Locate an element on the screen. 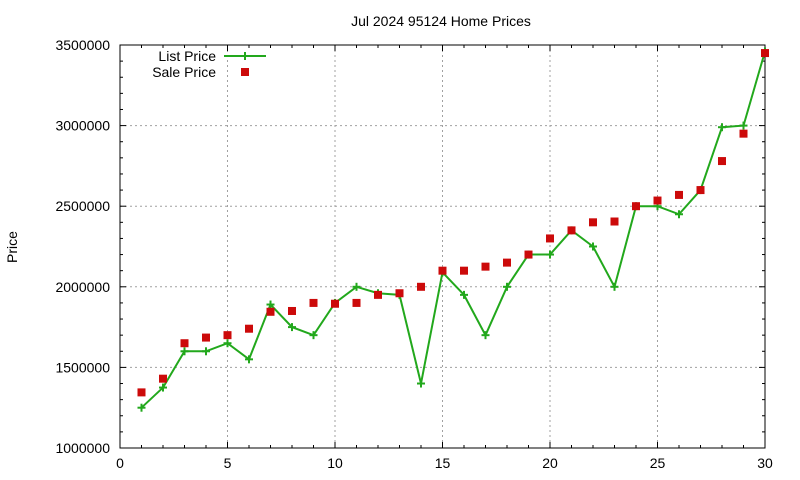  x-tick-label: 30 is located at coordinates (765, 463).